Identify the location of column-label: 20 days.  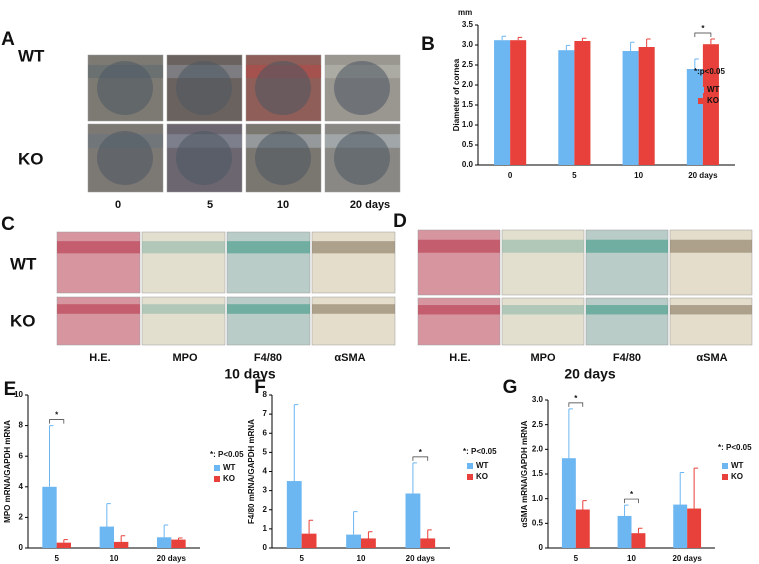
(370, 205).